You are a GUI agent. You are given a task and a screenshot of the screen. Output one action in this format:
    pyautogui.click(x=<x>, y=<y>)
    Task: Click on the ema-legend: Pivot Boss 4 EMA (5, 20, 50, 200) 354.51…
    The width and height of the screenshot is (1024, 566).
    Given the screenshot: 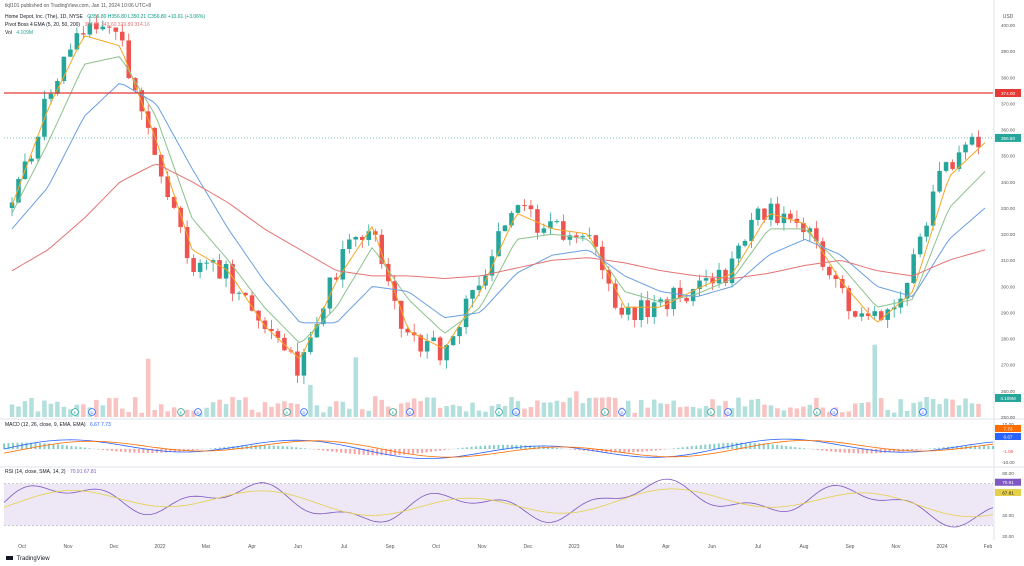 What is the action you would take?
    pyautogui.click(x=77, y=25)
    